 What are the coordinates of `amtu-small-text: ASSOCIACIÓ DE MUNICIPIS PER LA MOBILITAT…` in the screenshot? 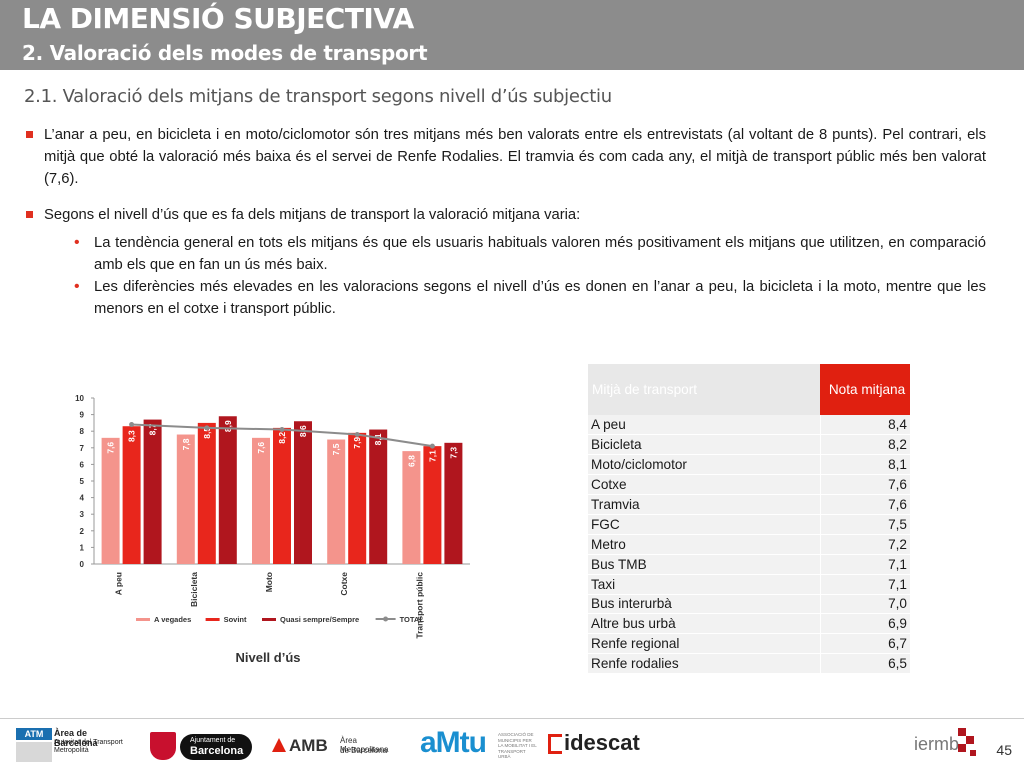 It's located at (517, 745).